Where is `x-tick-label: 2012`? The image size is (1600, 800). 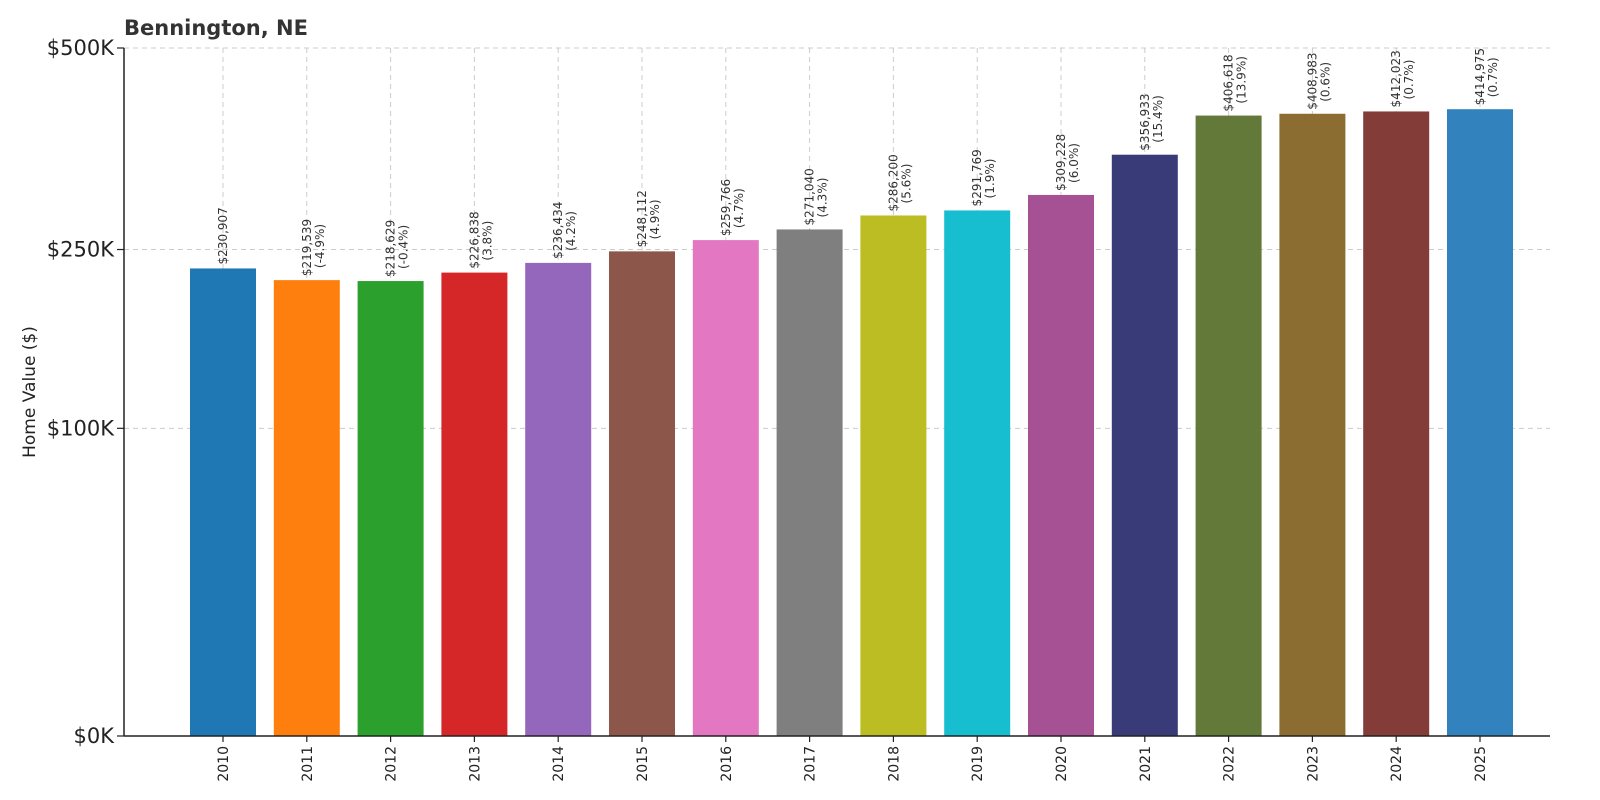
x-tick-label: 2012 is located at coordinates (392, 764).